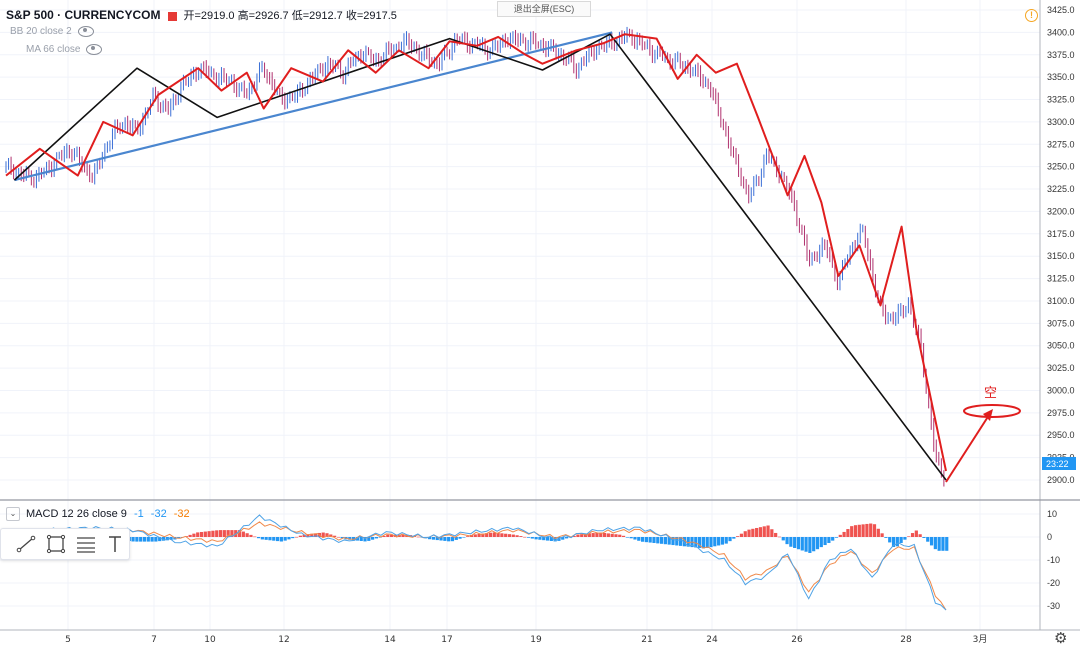 The image size is (1080, 647). What do you see at coordinates (1061, 144) in the screenshot?
I see `price-tick-label: 3275.0` at bounding box center [1061, 144].